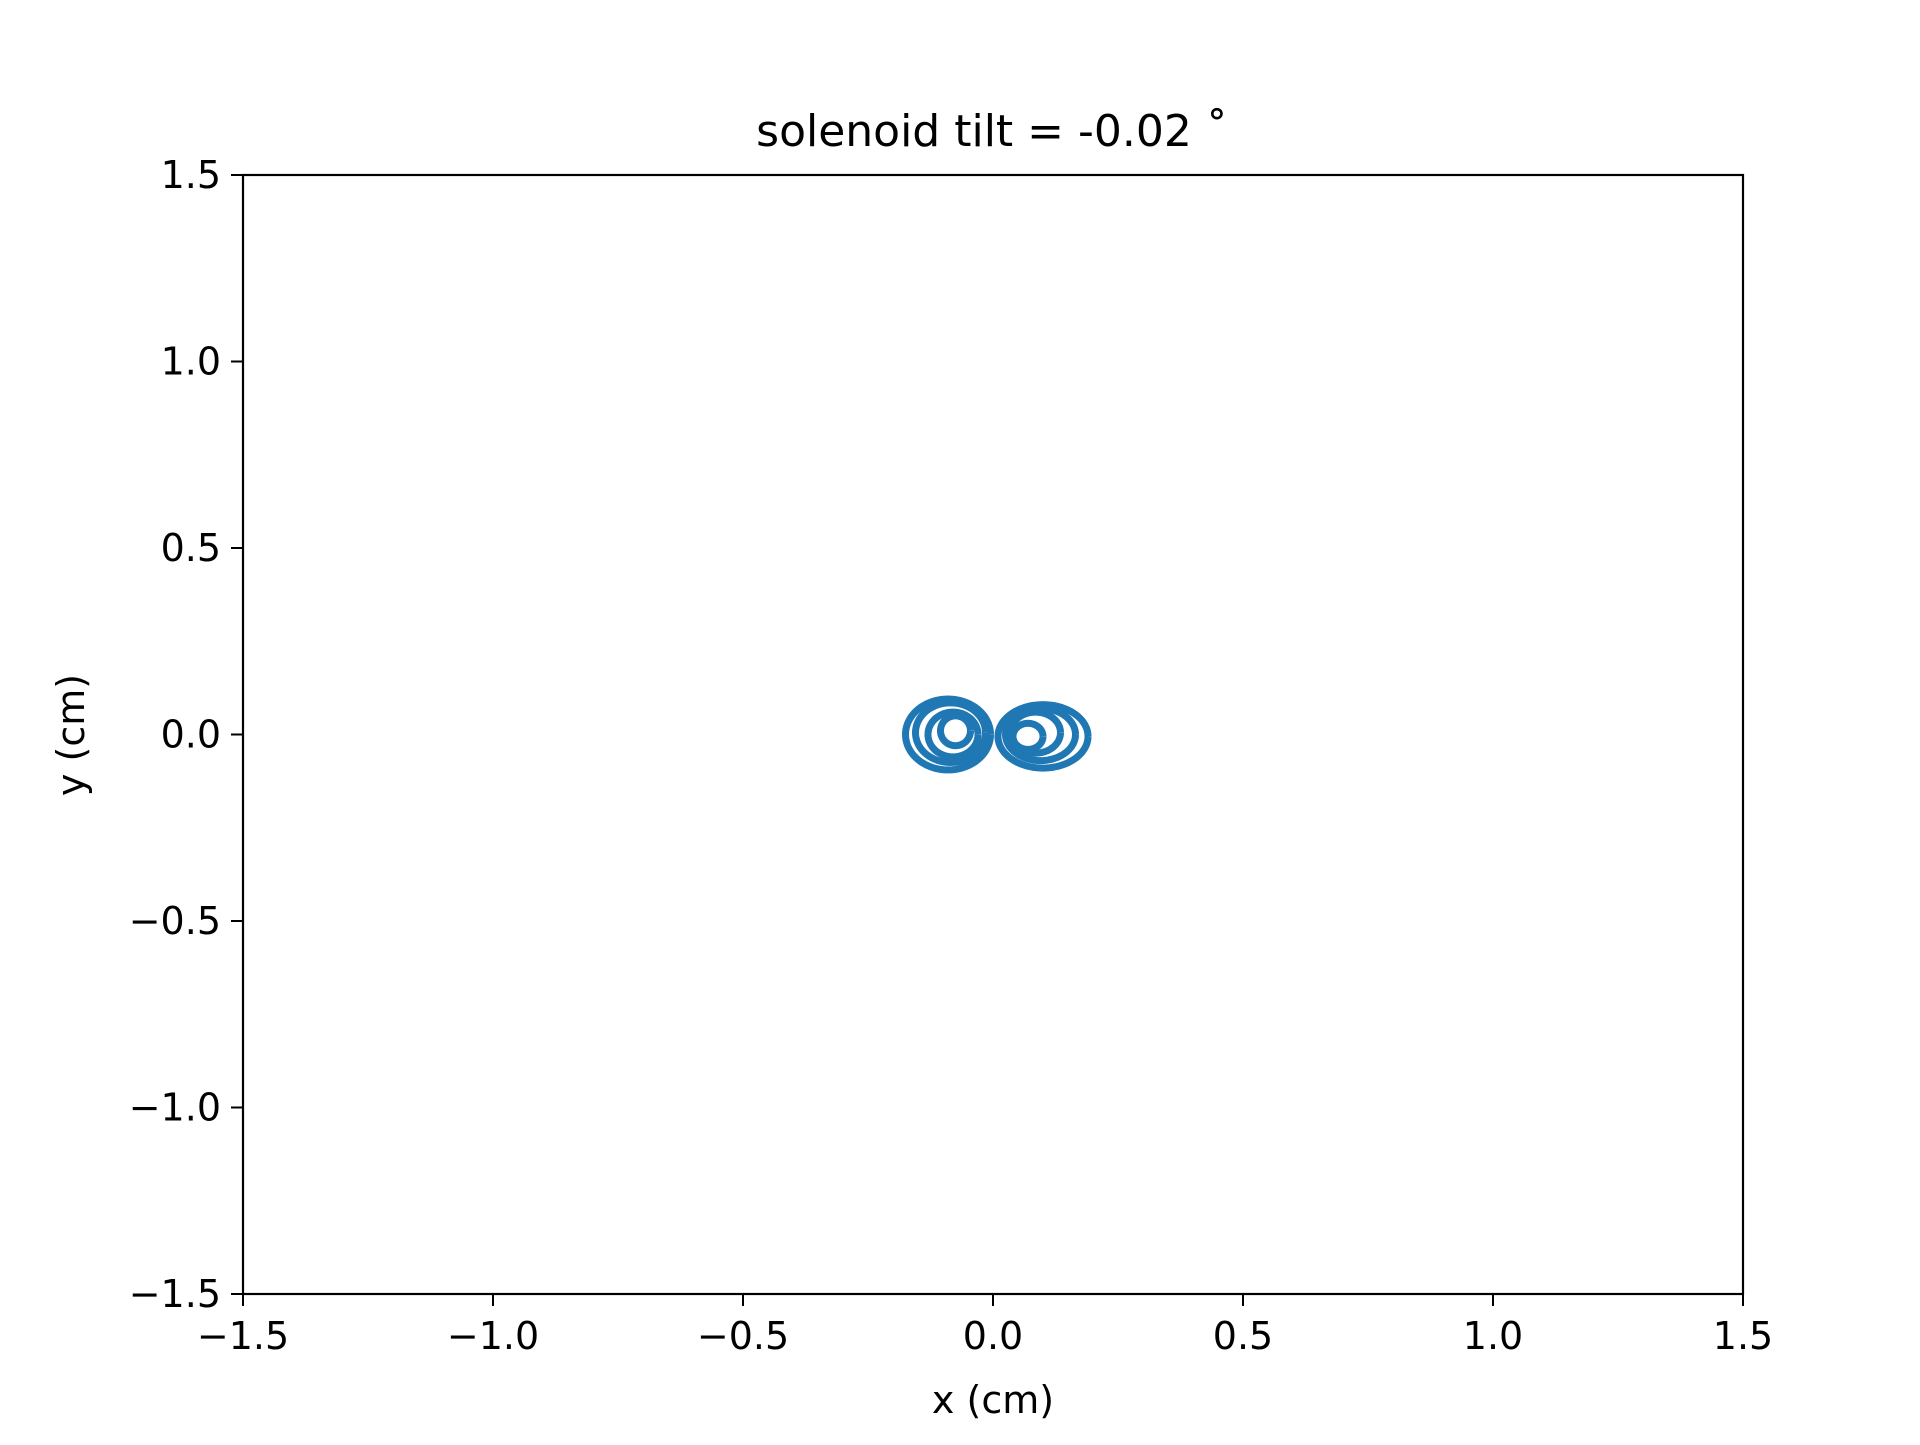 Image resolution: width=1920 pixels, height=1445 pixels. Describe the element at coordinates (992, 131) in the screenshot. I see `chart-title: solenoid tilt = -0.02 ˚` at that location.